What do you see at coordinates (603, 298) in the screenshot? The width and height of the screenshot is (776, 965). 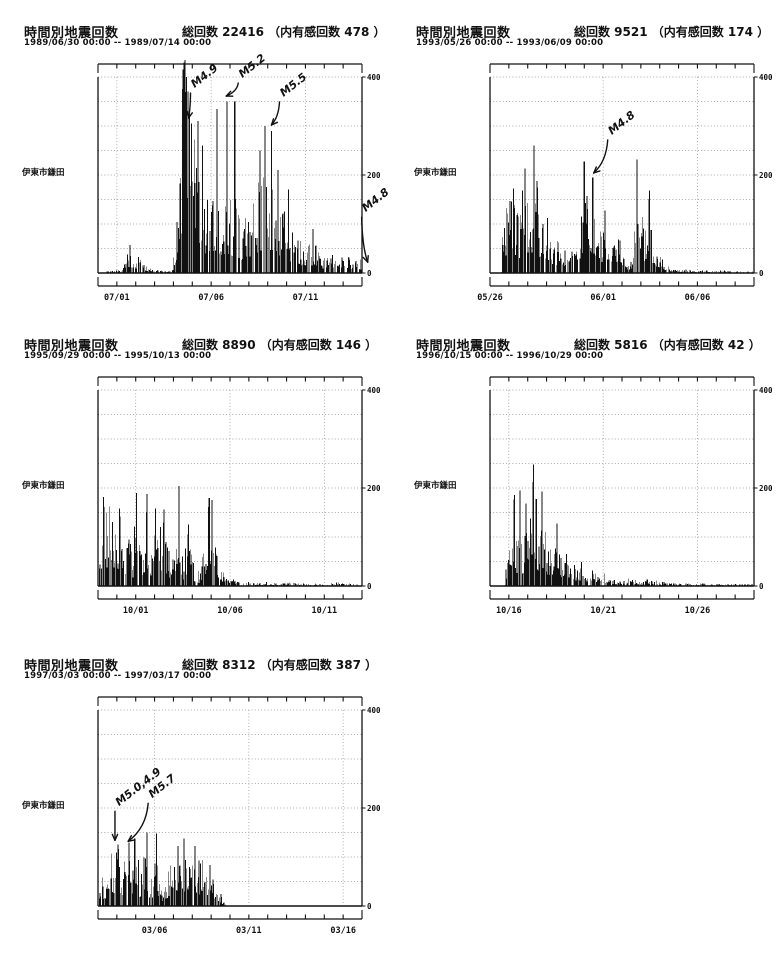 I see `svg-text: 06/01` at bounding box center [603, 298].